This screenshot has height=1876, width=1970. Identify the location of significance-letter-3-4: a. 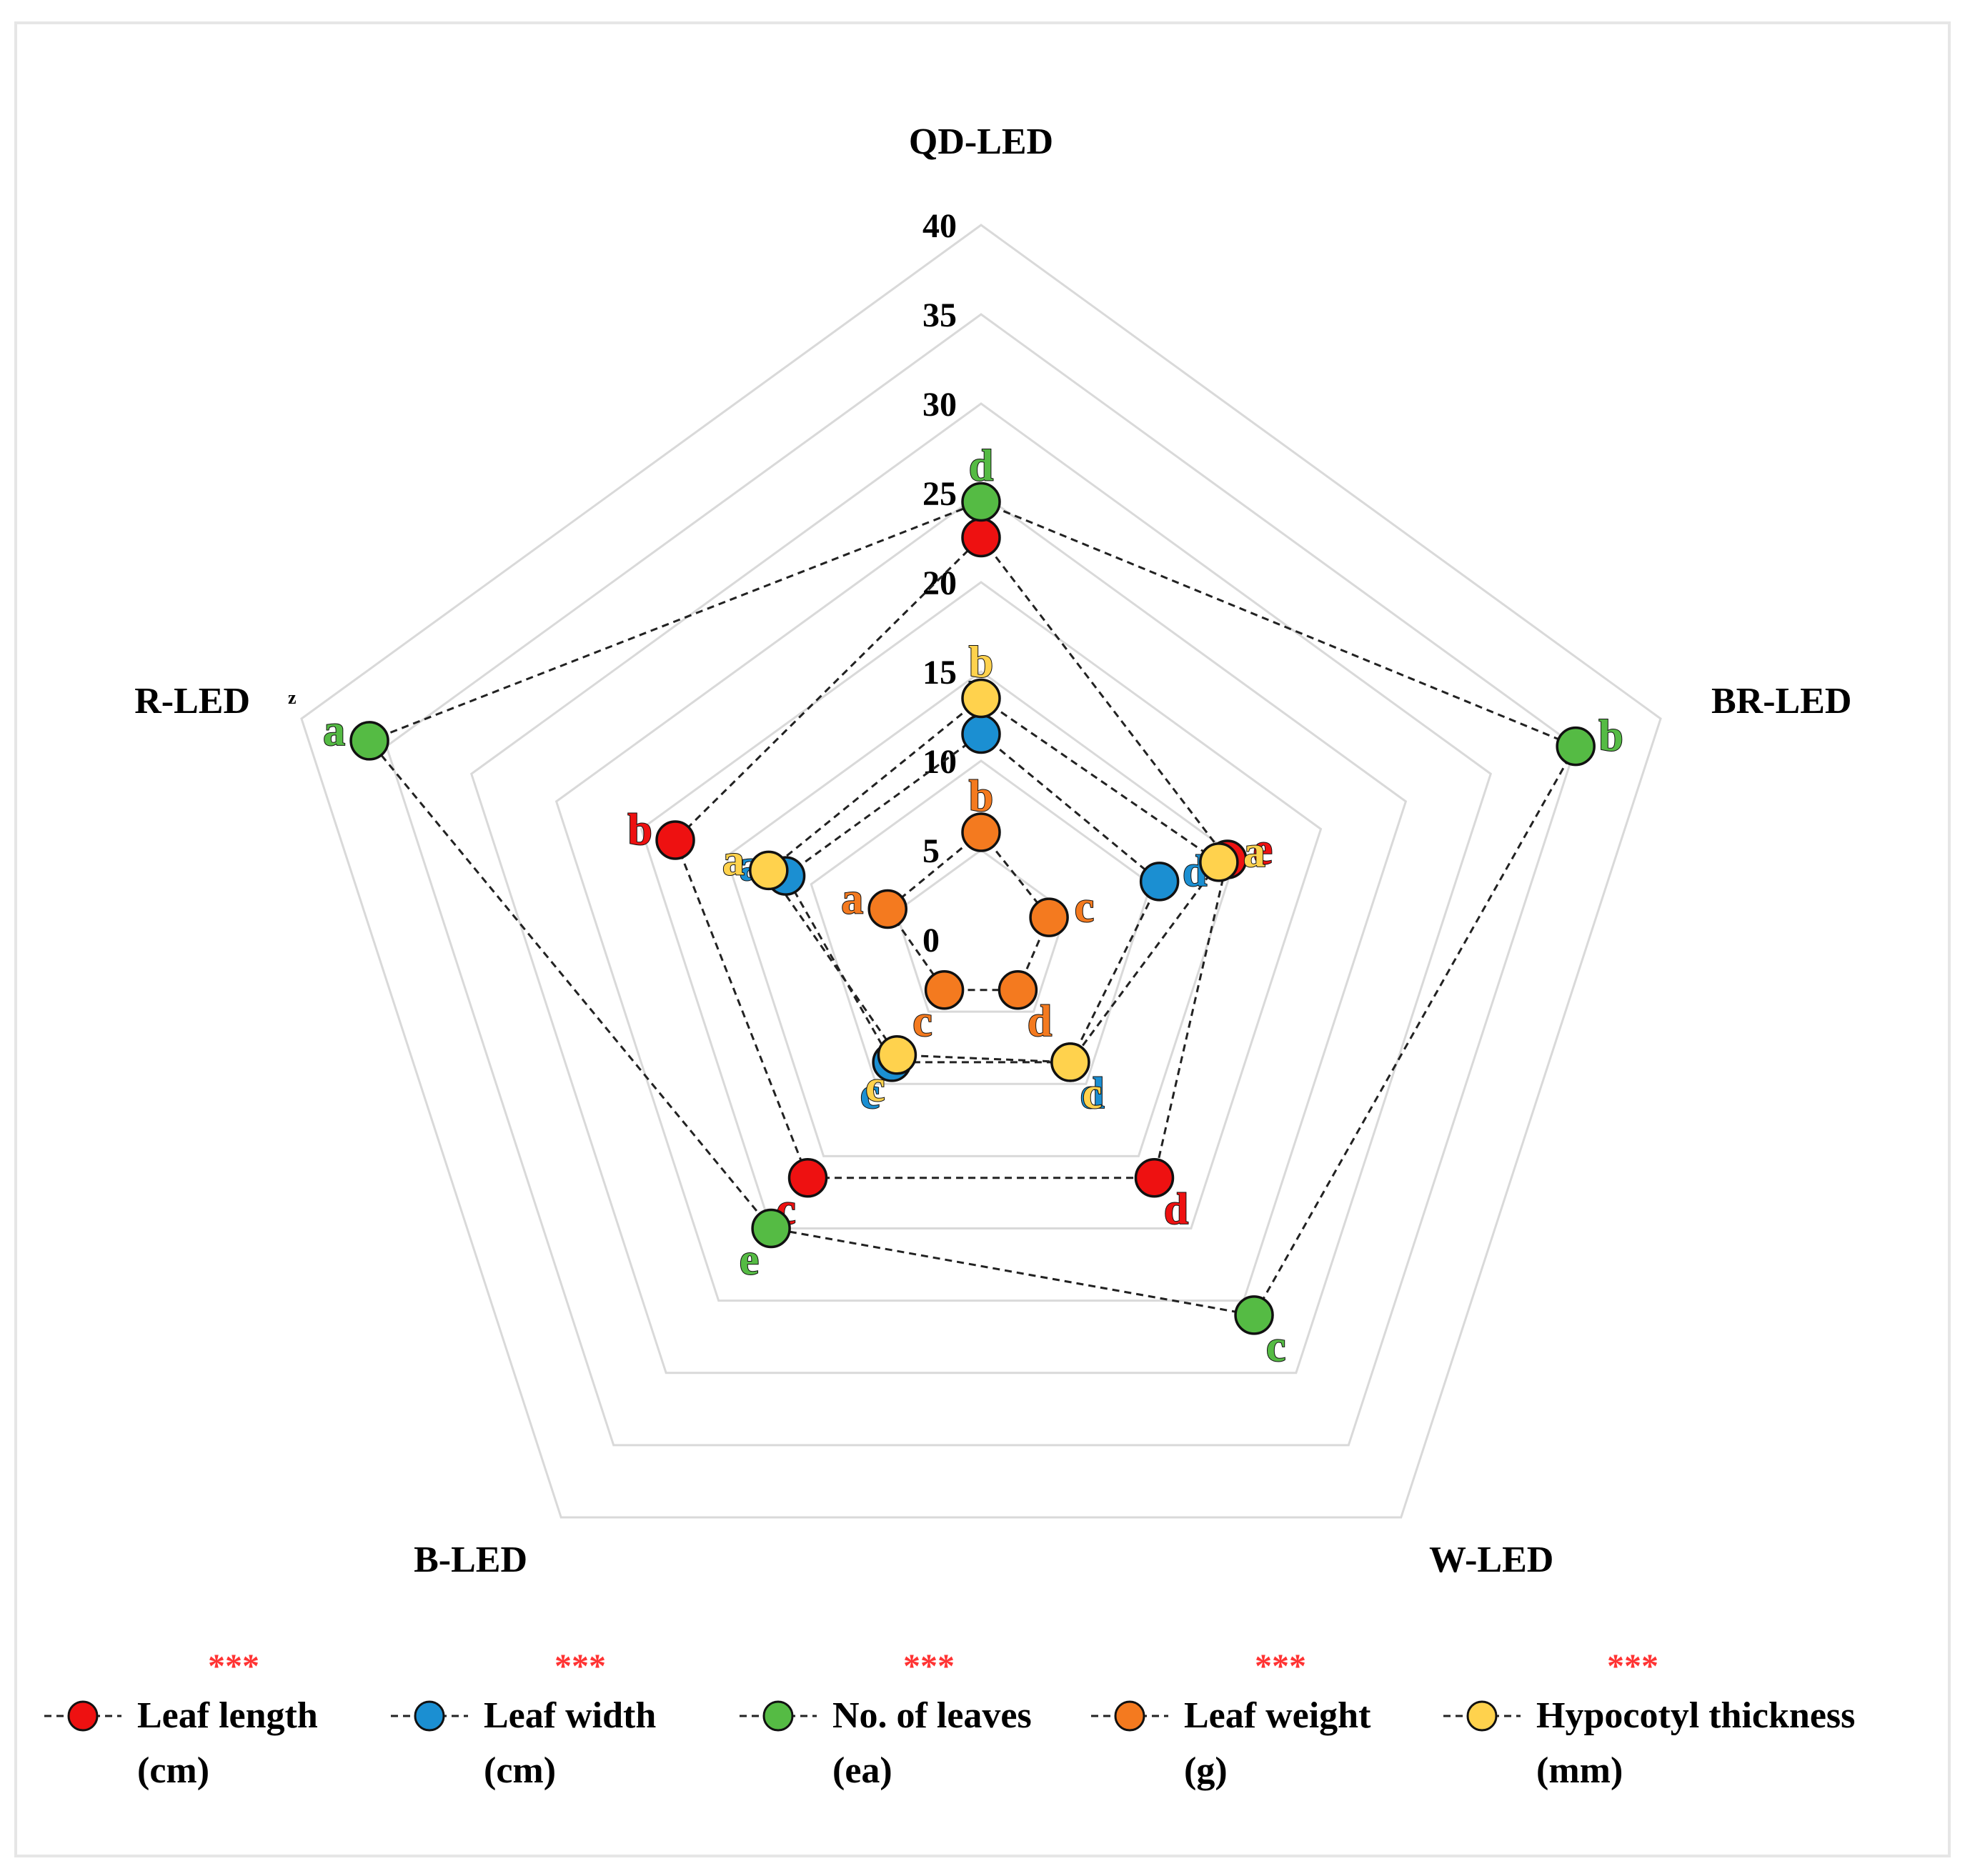
(852, 898).